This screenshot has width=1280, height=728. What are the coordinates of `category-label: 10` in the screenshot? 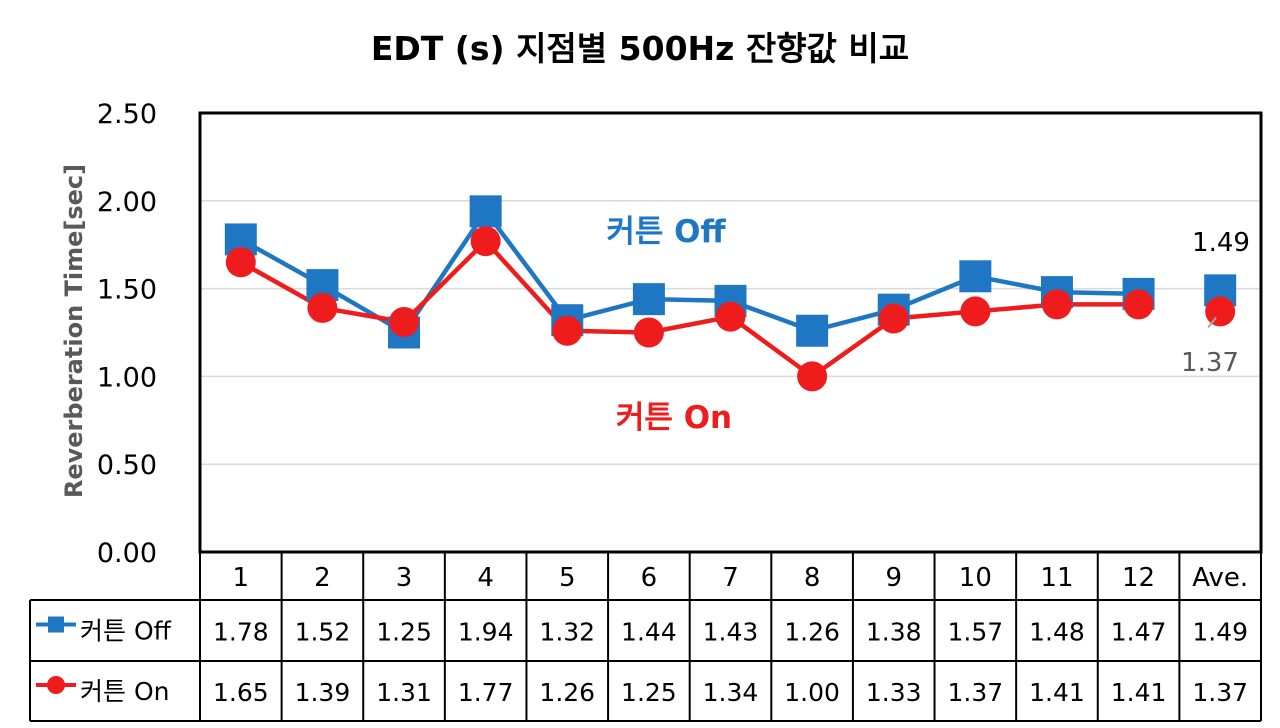 It's located at (975, 578).